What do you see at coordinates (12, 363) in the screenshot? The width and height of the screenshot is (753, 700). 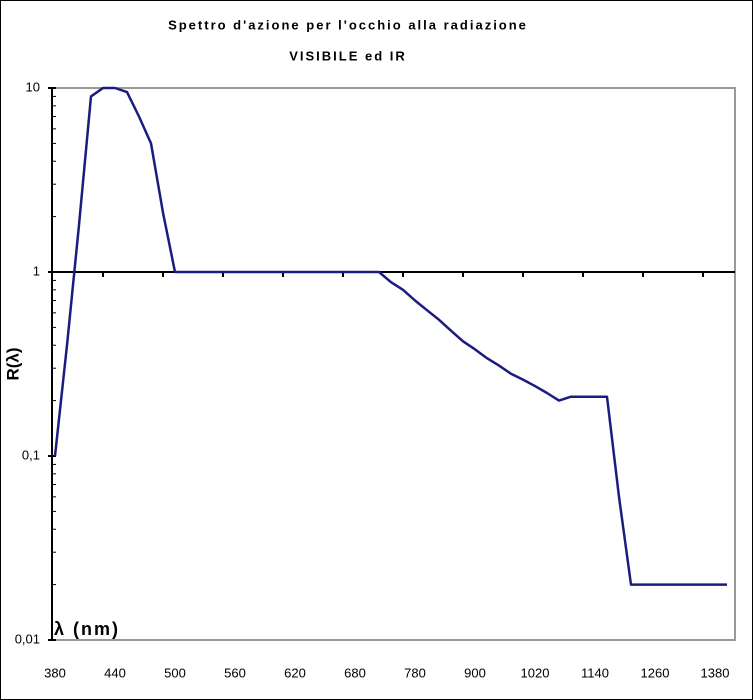 I see `y-axis-label: R(λ)` at bounding box center [12, 363].